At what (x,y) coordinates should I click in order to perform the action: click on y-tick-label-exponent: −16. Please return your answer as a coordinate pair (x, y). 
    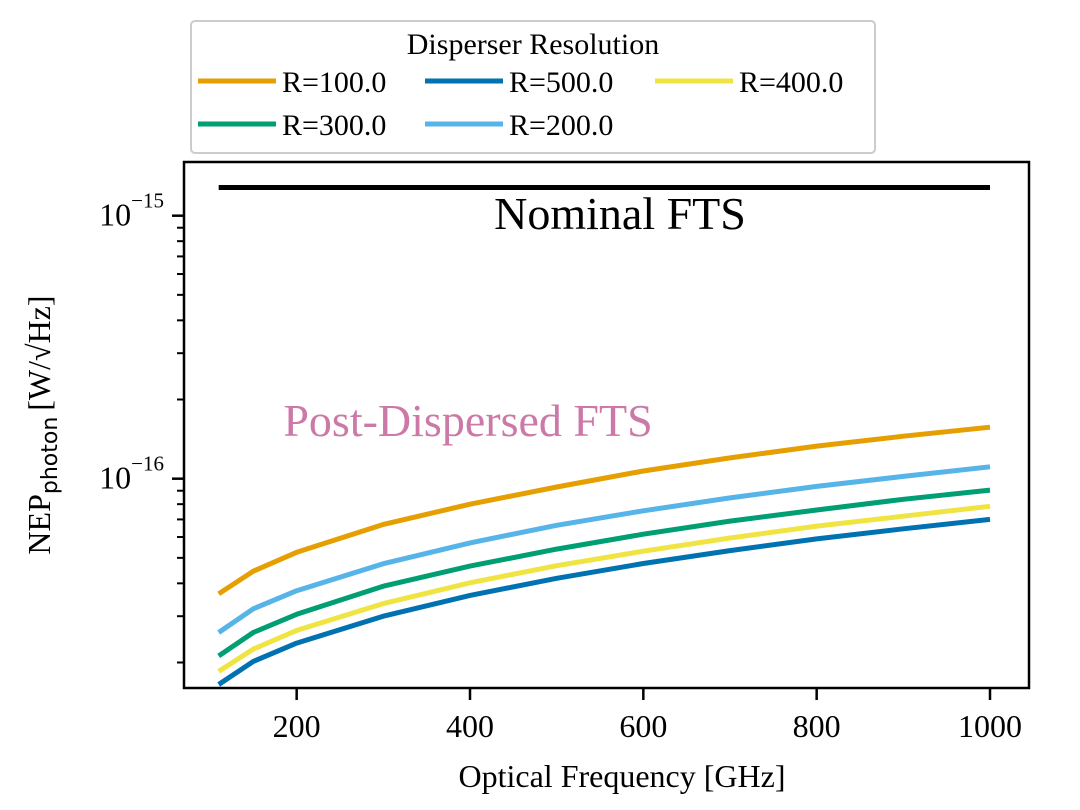
    Looking at the image, I should click on (147, 464).